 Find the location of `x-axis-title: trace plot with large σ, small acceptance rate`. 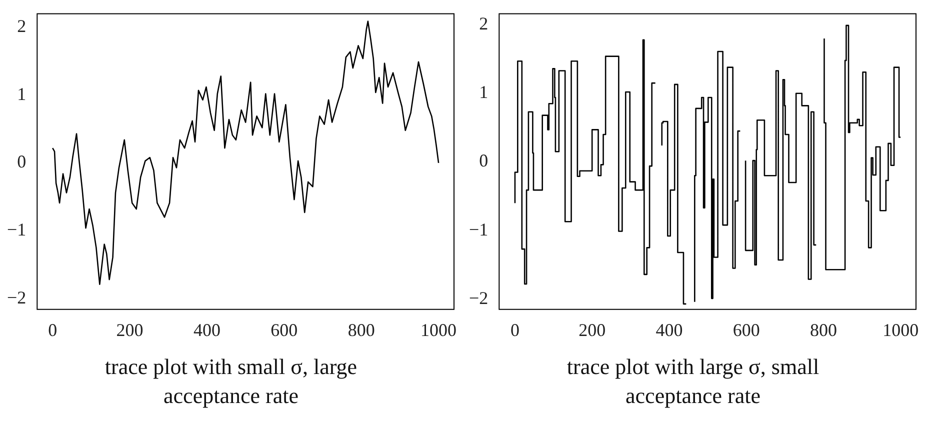

x-axis-title: trace plot with large σ, small acceptance rate is located at coordinates (693, 381).